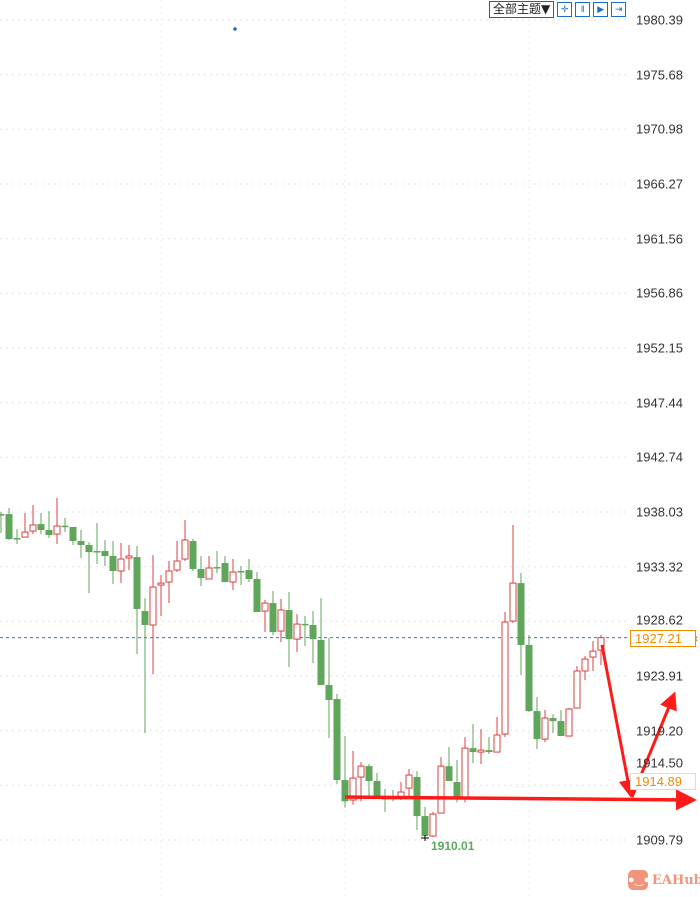  I want to click on y-tick-label: 1923.91, so click(659, 676).